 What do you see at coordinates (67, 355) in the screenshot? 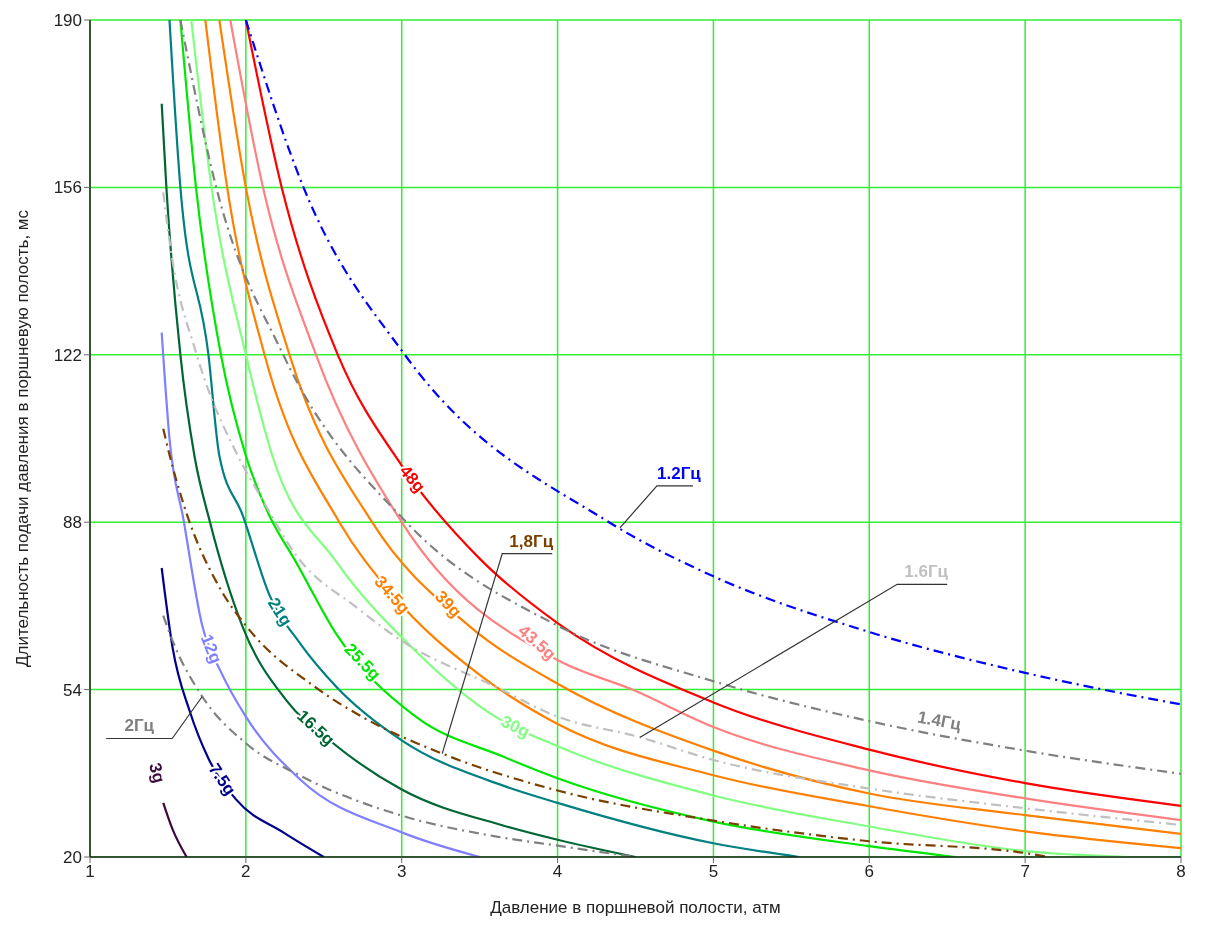
I see `y-tick-label: 122` at bounding box center [67, 355].